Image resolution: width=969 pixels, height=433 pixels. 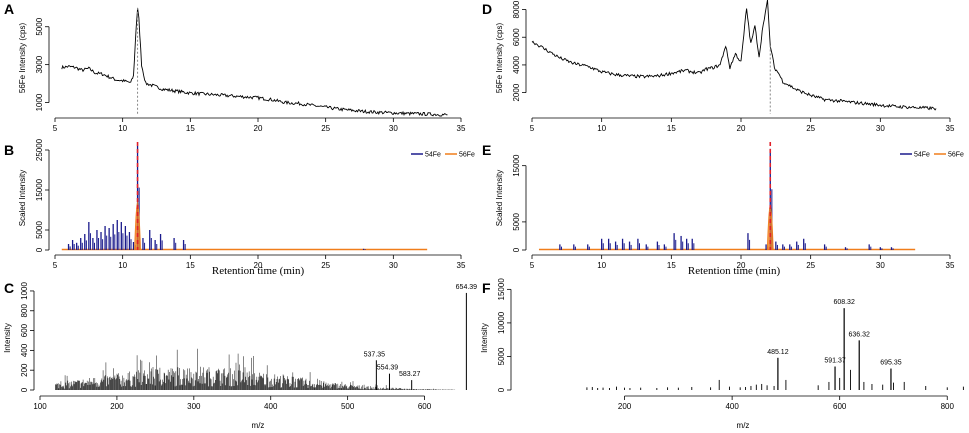 I want to click on x-tick-label-f: 200, so click(x=625, y=406).